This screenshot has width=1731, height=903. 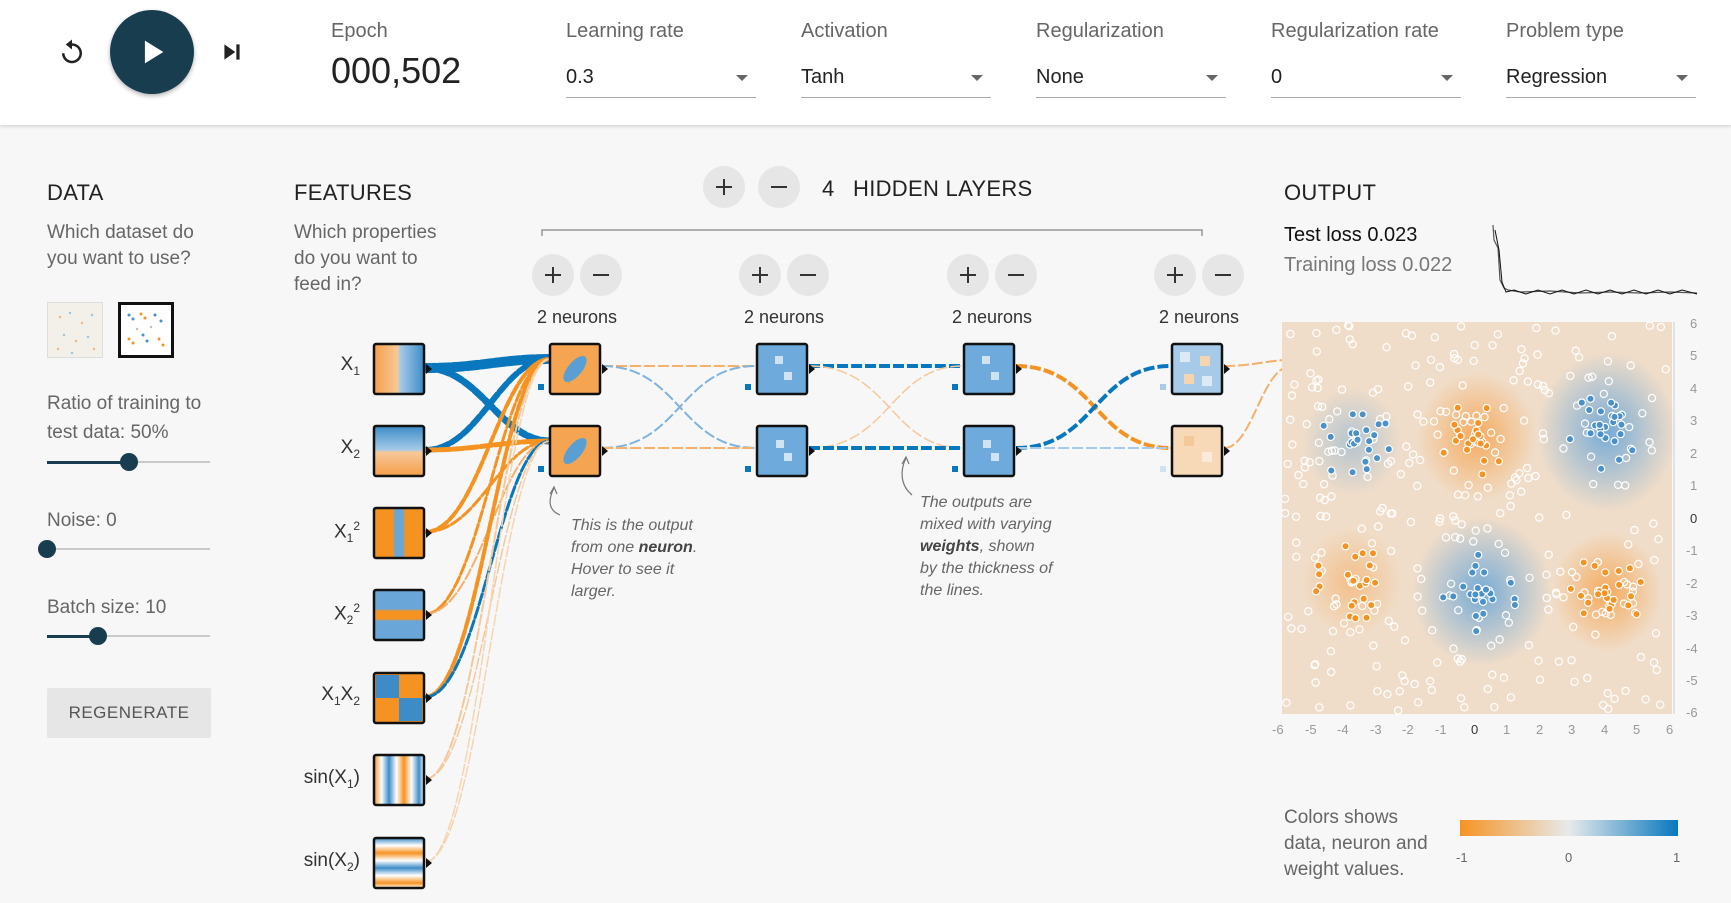 I want to click on batch-slider-thumb, so click(x=97, y=636).